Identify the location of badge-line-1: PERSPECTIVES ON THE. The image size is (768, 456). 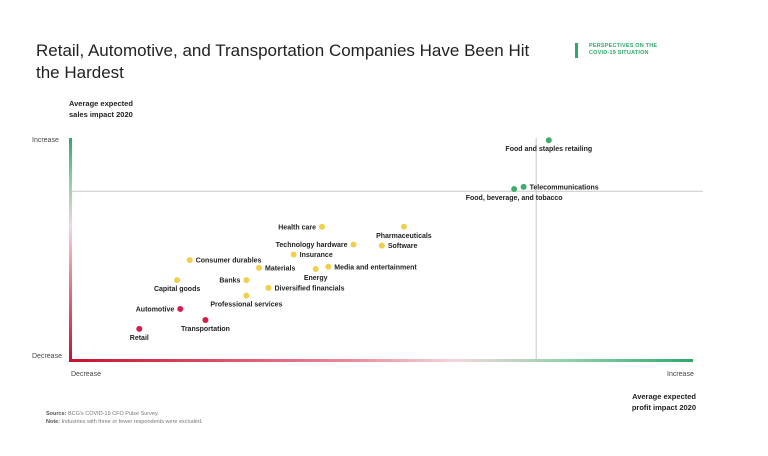
(623, 46).